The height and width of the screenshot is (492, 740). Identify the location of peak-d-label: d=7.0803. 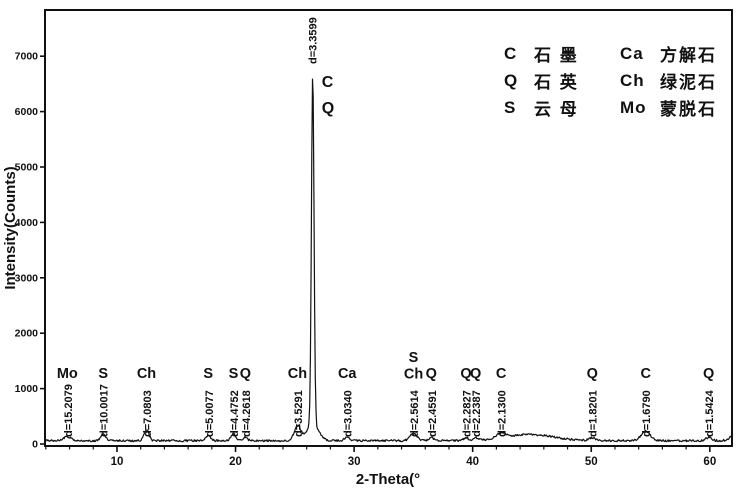
(148, 413).